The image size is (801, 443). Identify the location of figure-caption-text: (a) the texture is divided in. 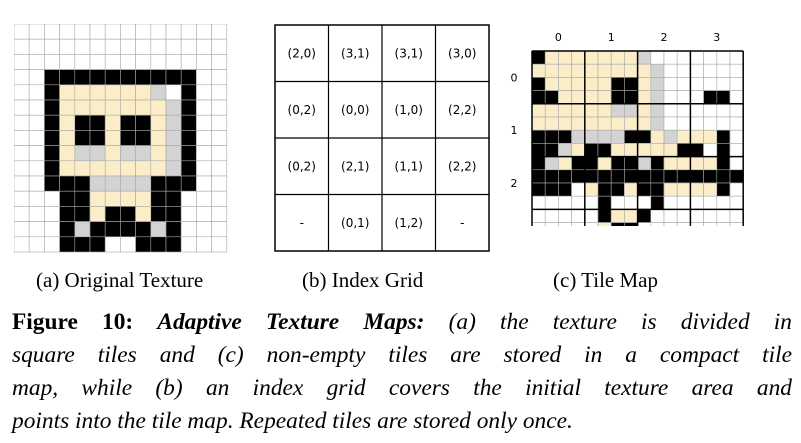
(620, 322).